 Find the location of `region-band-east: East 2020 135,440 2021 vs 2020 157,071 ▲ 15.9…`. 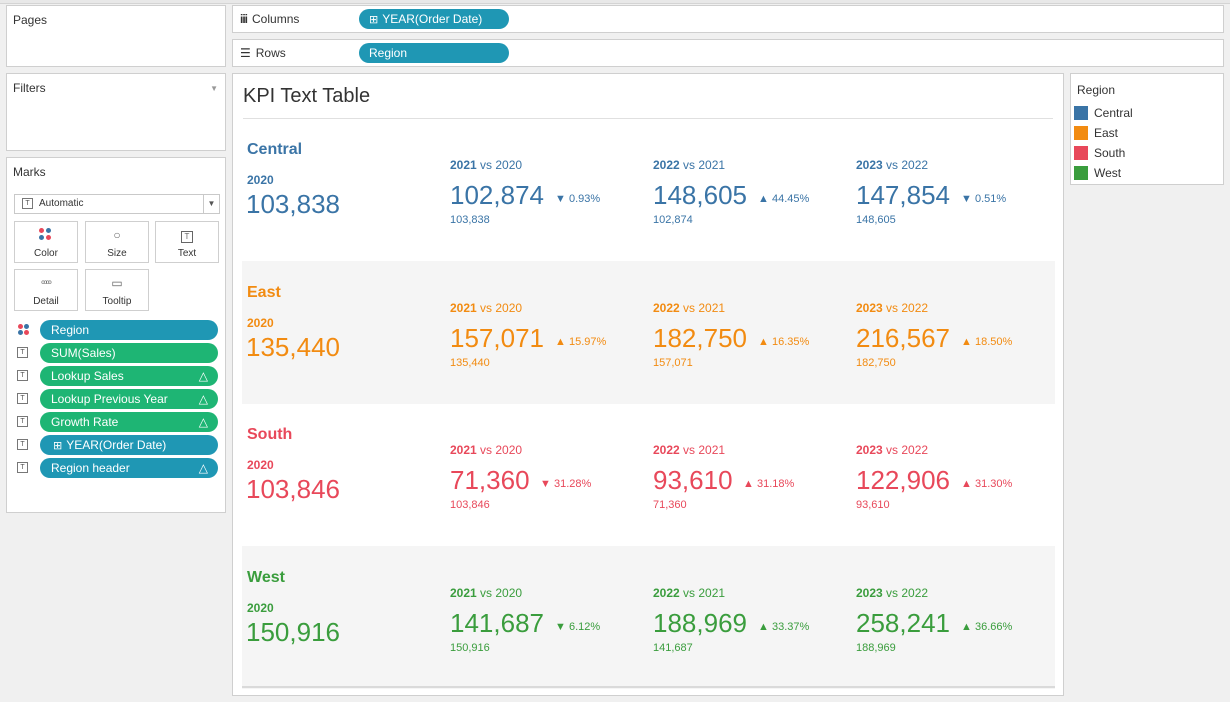

region-band-east: East 2020 135,440 2021 vs 2020 157,071 ▲ 15.9… is located at coordinates (648, 332).